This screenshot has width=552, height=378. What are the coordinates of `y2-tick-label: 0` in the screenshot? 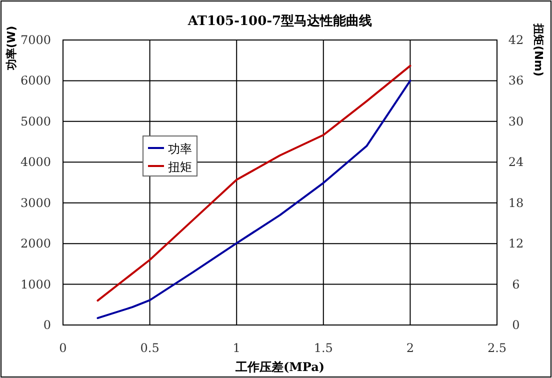 It's located at (516, 325).